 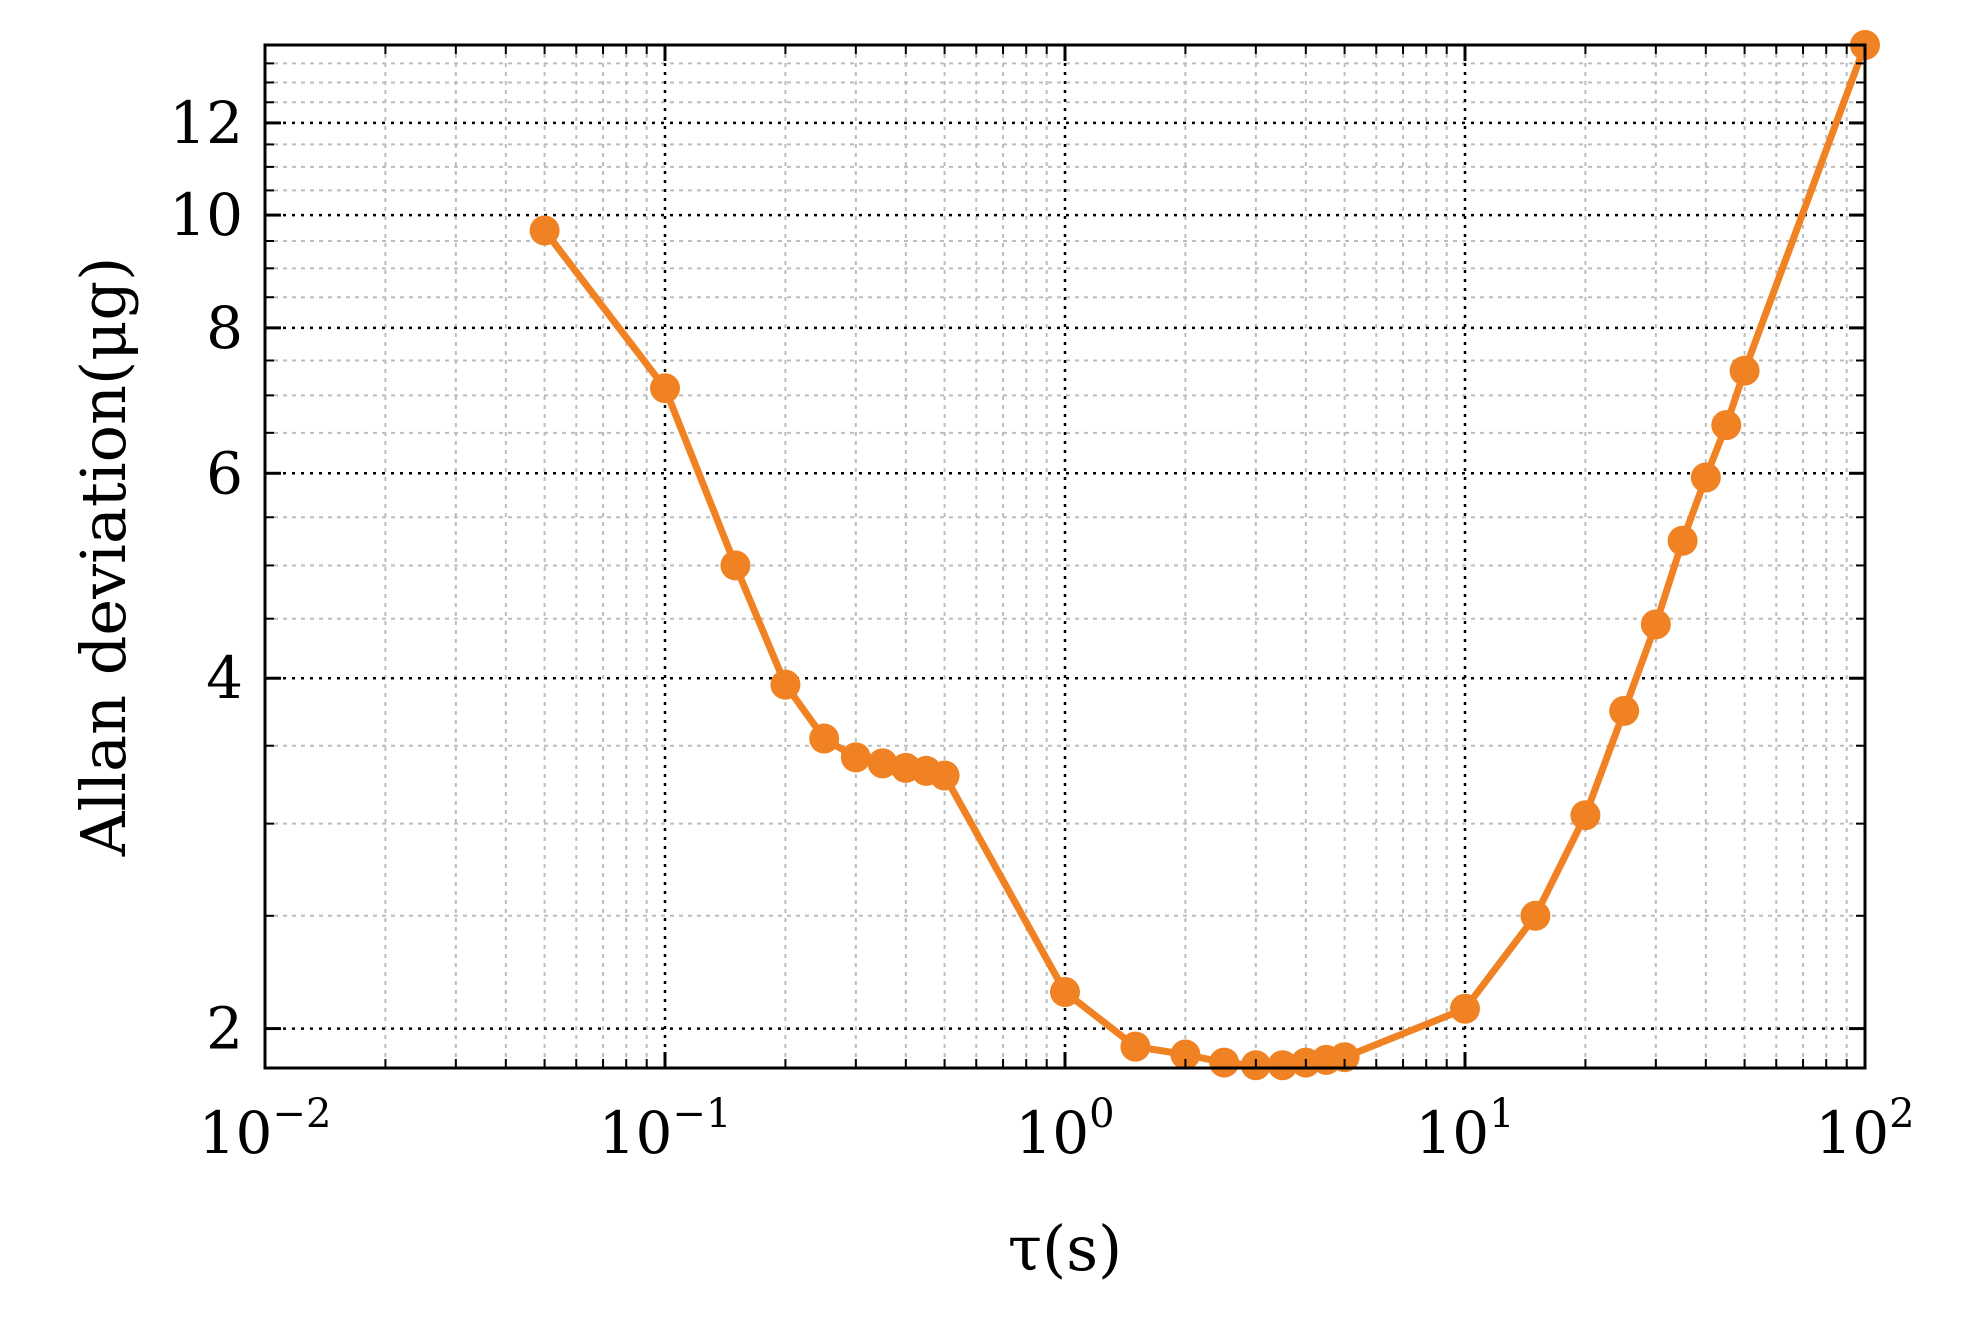 I want to click on y-tick-label: 8, so click(x=224, y=328).